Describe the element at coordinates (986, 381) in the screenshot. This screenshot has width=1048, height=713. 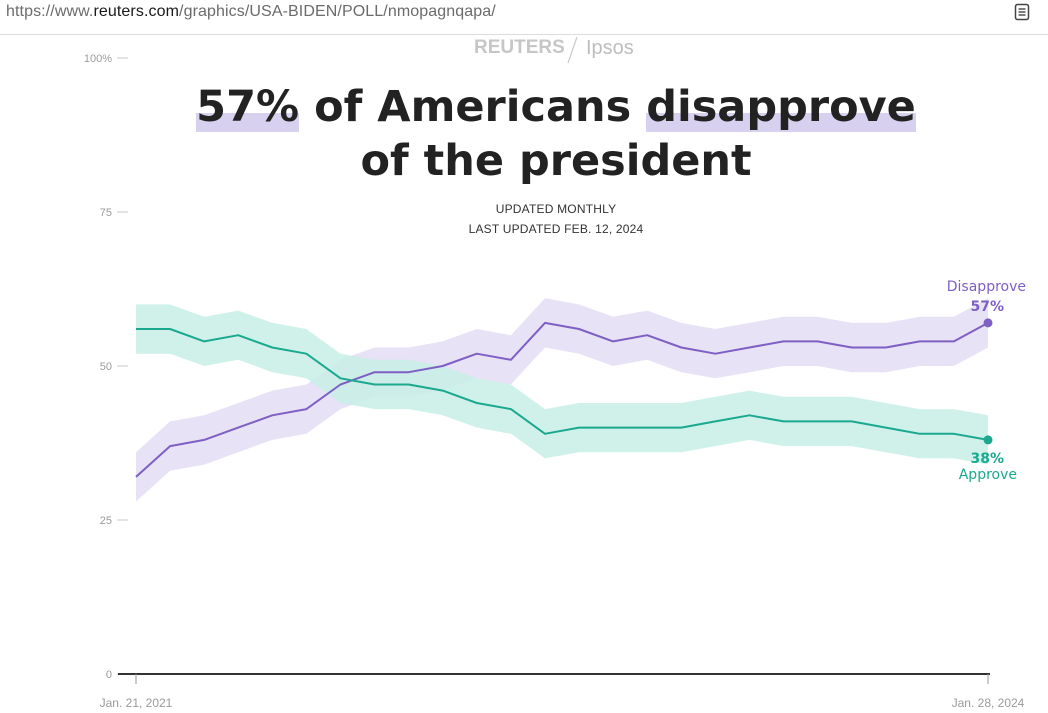
I see `series-endpoints: Disapprove 57% 38%Approve` at that location.